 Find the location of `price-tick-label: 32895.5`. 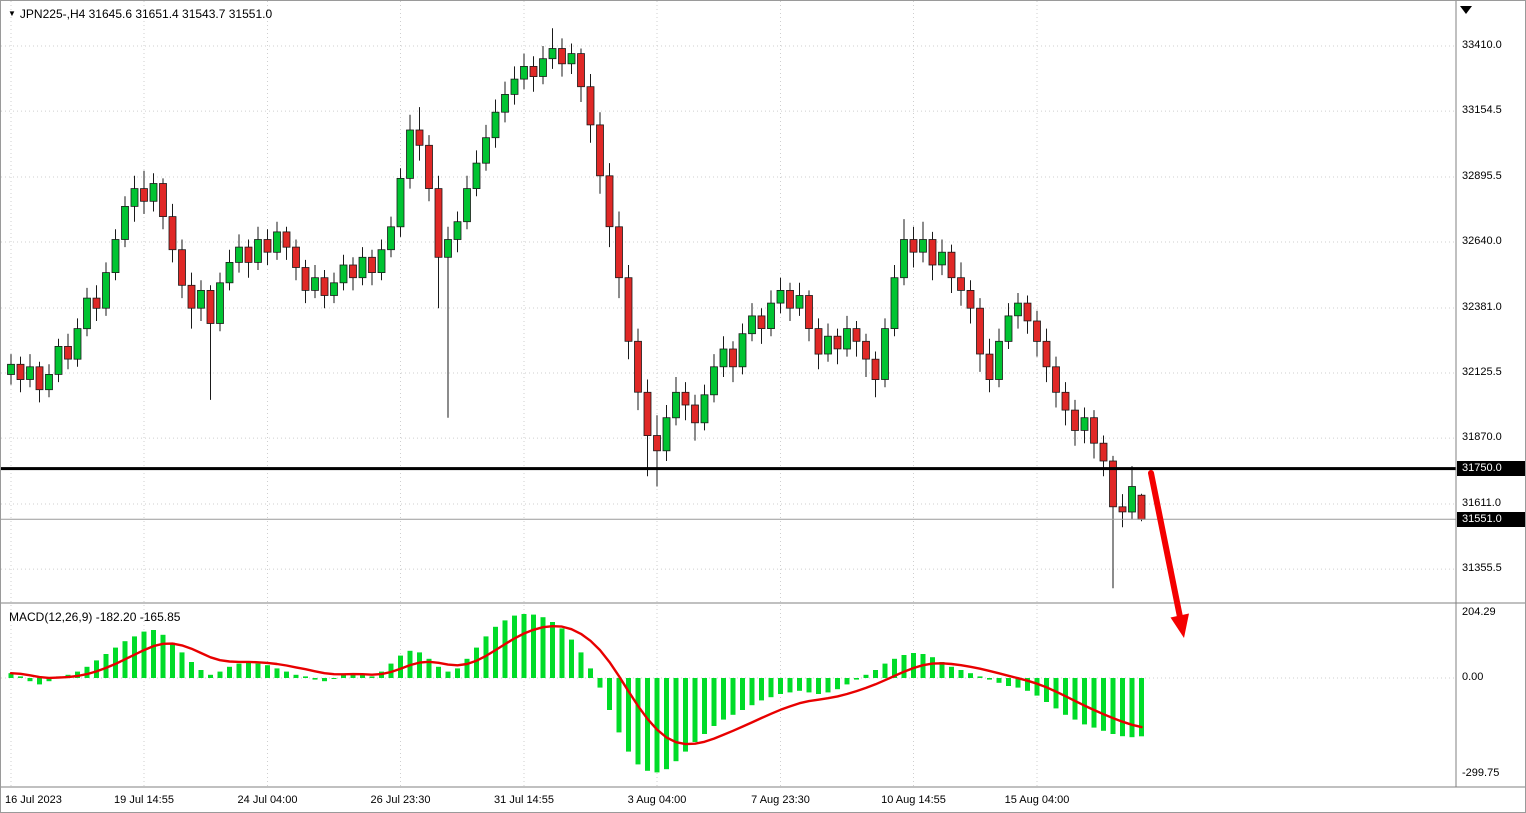

price-tick-label: 32895.5 is located at coordinates (1482, 175).